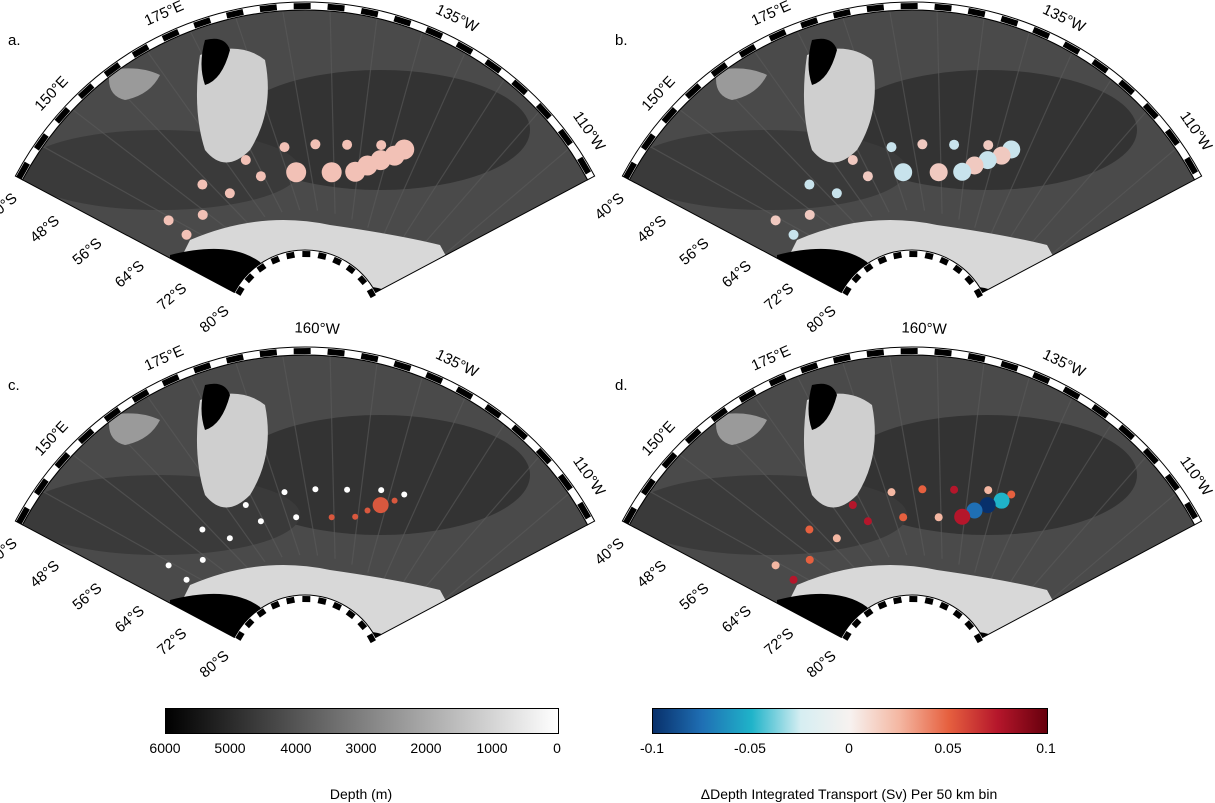  Describe the element at coordinates (694, 252) in the screenshot. I see `latitude-label: 56°S` at that location.